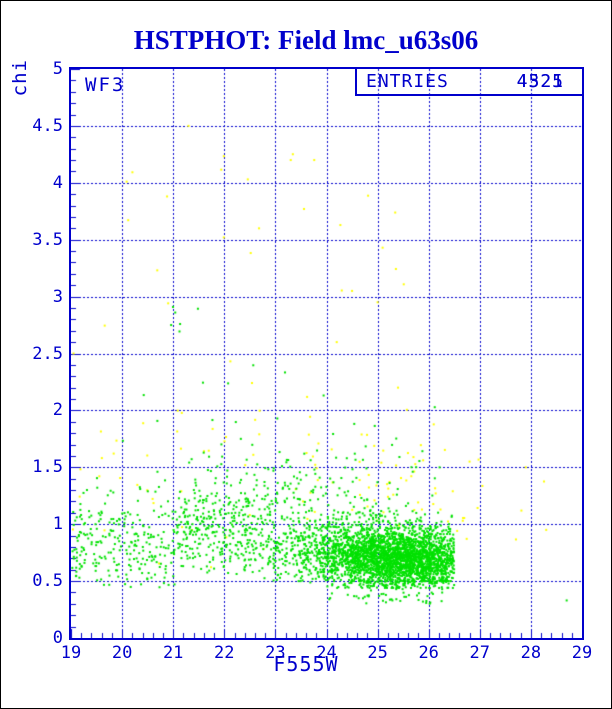 Image resolution: width=612 pixels, height=709 pixels. What do you see at coordinates (275, 653) in the screenshot?
I see `x-tick-label: 23` at bounding box center [275, 653].